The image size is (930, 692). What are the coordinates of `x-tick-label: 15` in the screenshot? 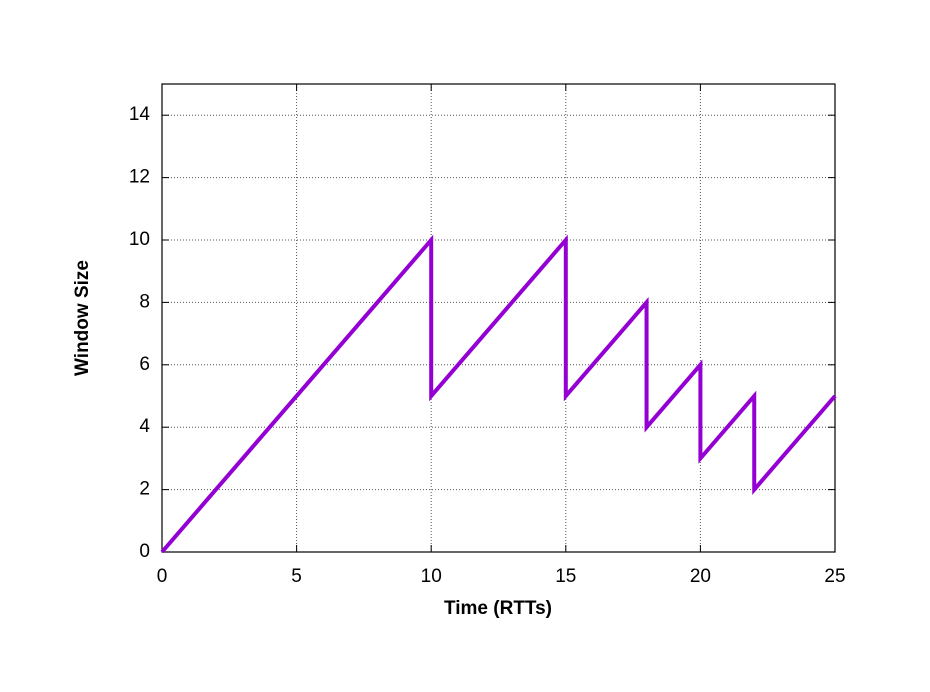 It's located at (565, 576).